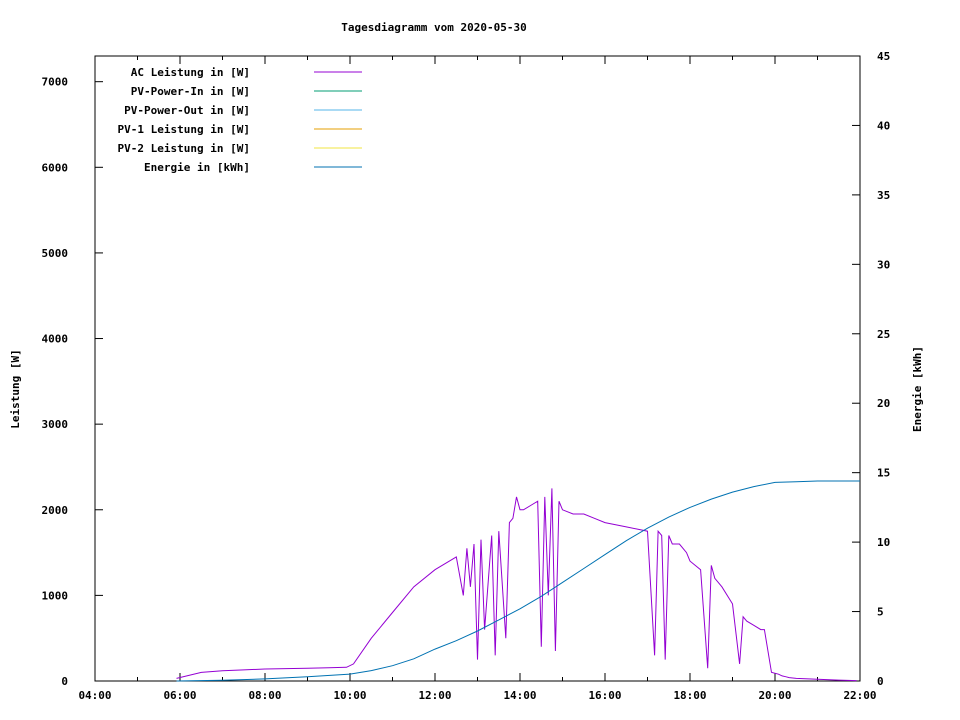 The width and height of the screenshot is (960, 720). I want to click on legend-label: PV-1 Leistung in [W], so click(184, 129).